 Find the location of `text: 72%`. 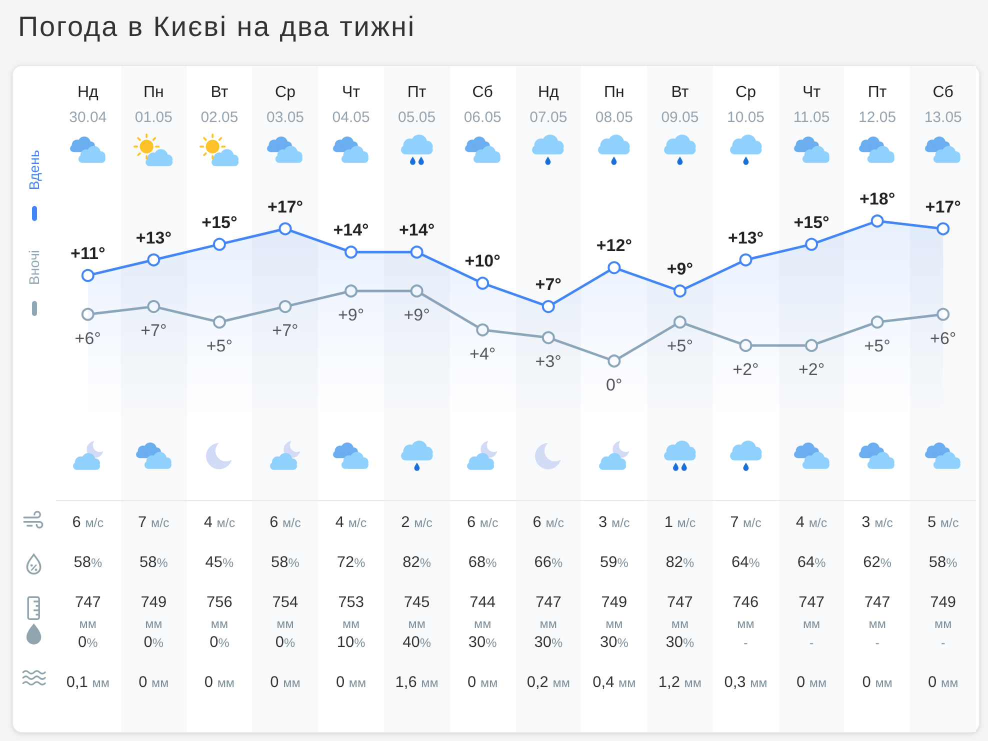

text: 72% is located at coordinates (351, 562).